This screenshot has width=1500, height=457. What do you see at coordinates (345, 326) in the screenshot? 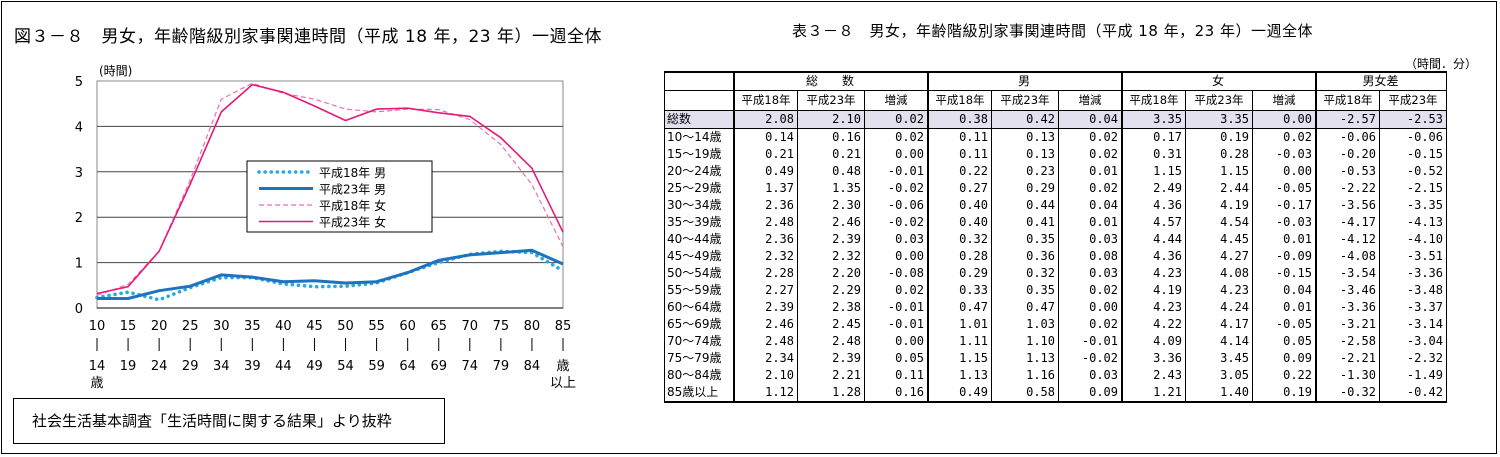
I see `x-tick-label: 50` at bounding box center [345, 326].